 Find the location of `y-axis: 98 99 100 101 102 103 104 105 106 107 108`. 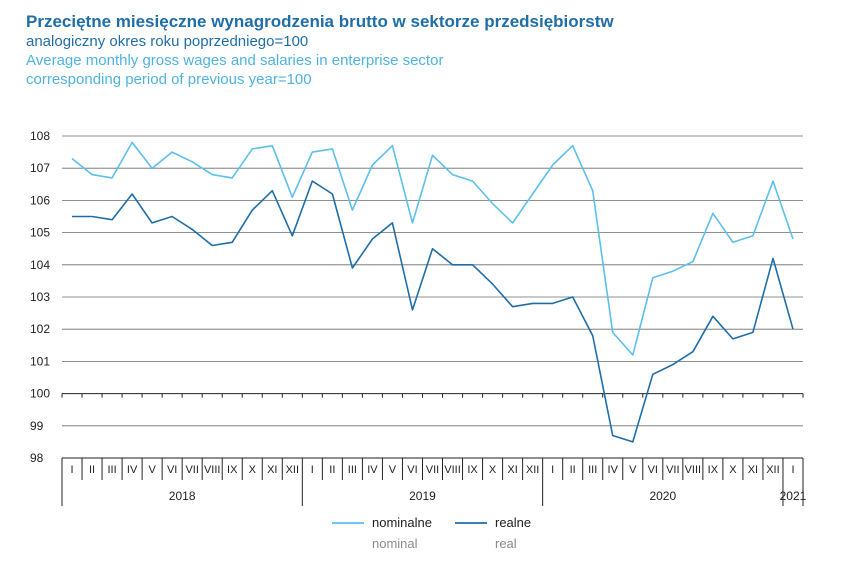

y-axis: 98 99 100 101 102 103 104 105 106 107 108 is located at coordinates (40, 297).